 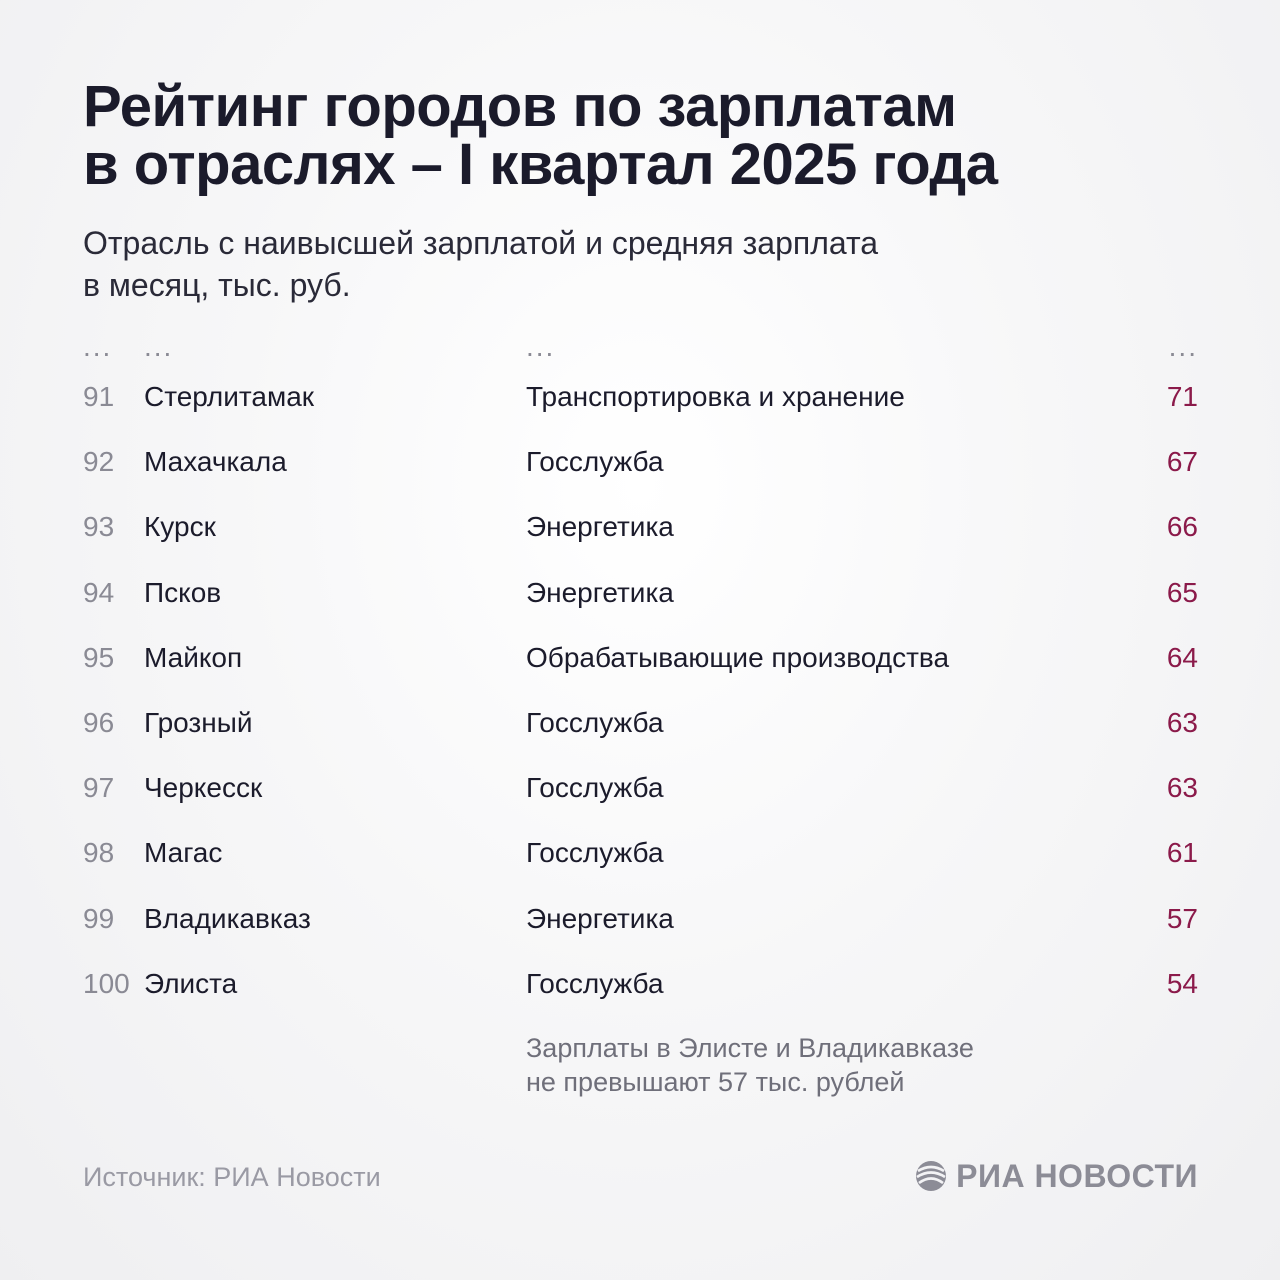 What do you see at coordinates (183, 592) in the screenshot?
I see `row-4-city: Псков` at bounding box center [183, 592].